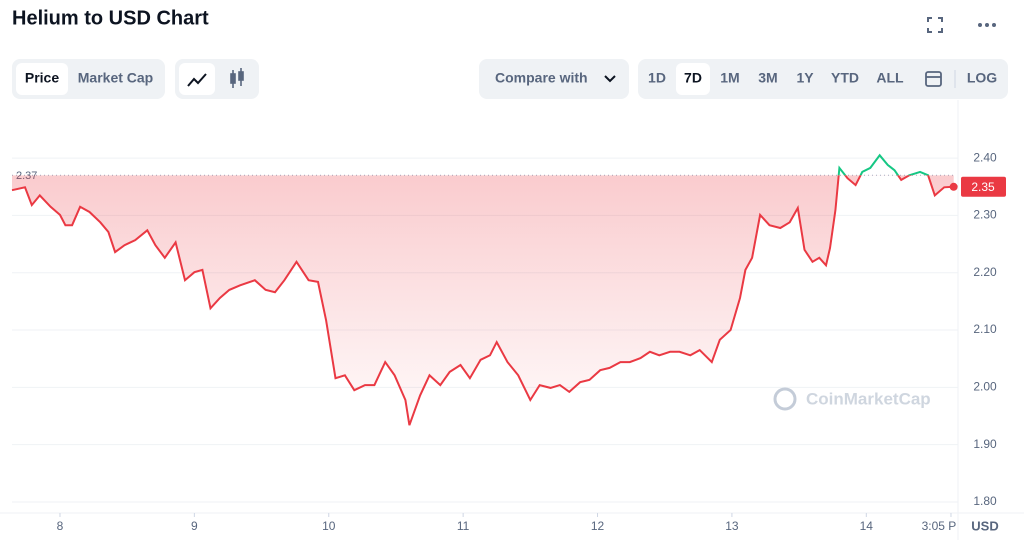  I want to click on x-tick-label: 13, so click(732, 526).